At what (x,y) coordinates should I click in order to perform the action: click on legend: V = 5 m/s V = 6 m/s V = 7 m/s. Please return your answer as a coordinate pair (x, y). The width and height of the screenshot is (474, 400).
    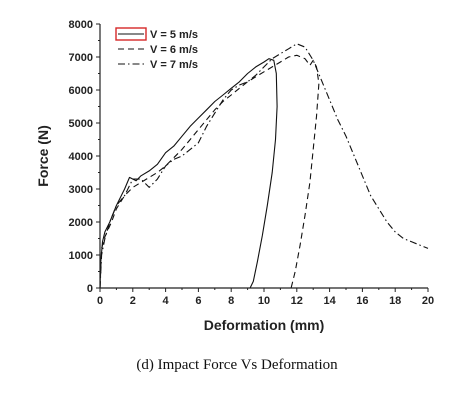
    Looking at the image, I should click on (156, 49).